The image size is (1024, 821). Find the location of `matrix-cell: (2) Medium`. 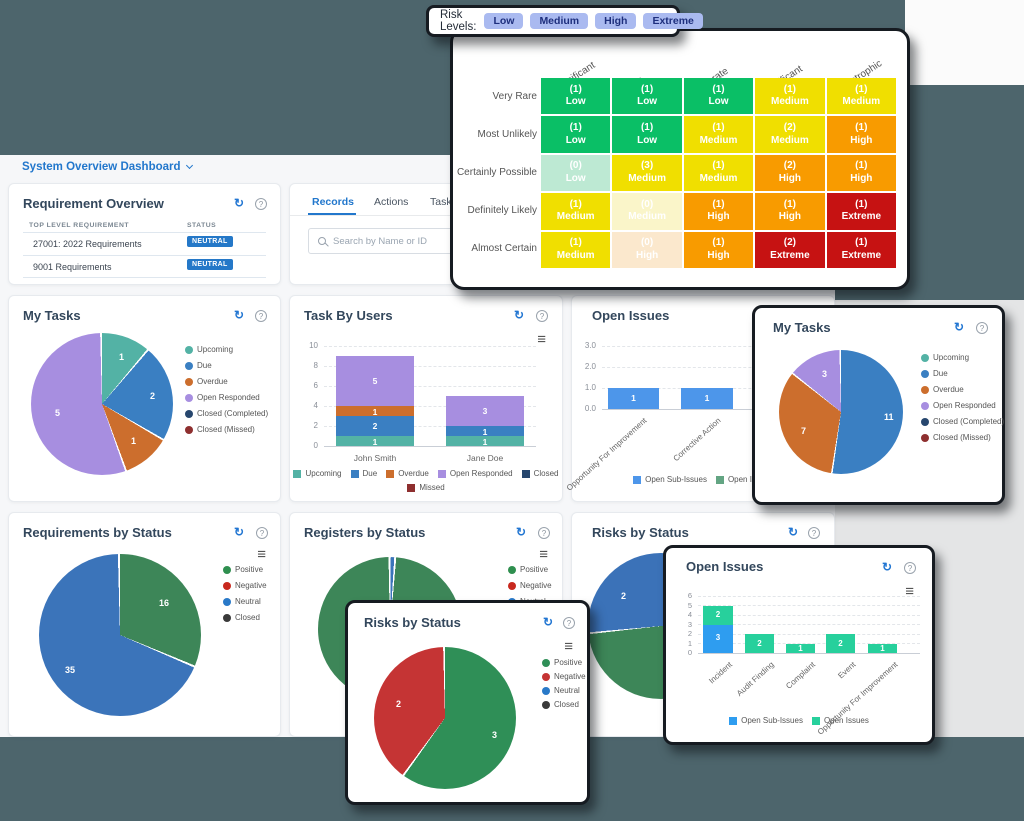

matrix-cell: (2) Medium is located at coordinates (790, 134).